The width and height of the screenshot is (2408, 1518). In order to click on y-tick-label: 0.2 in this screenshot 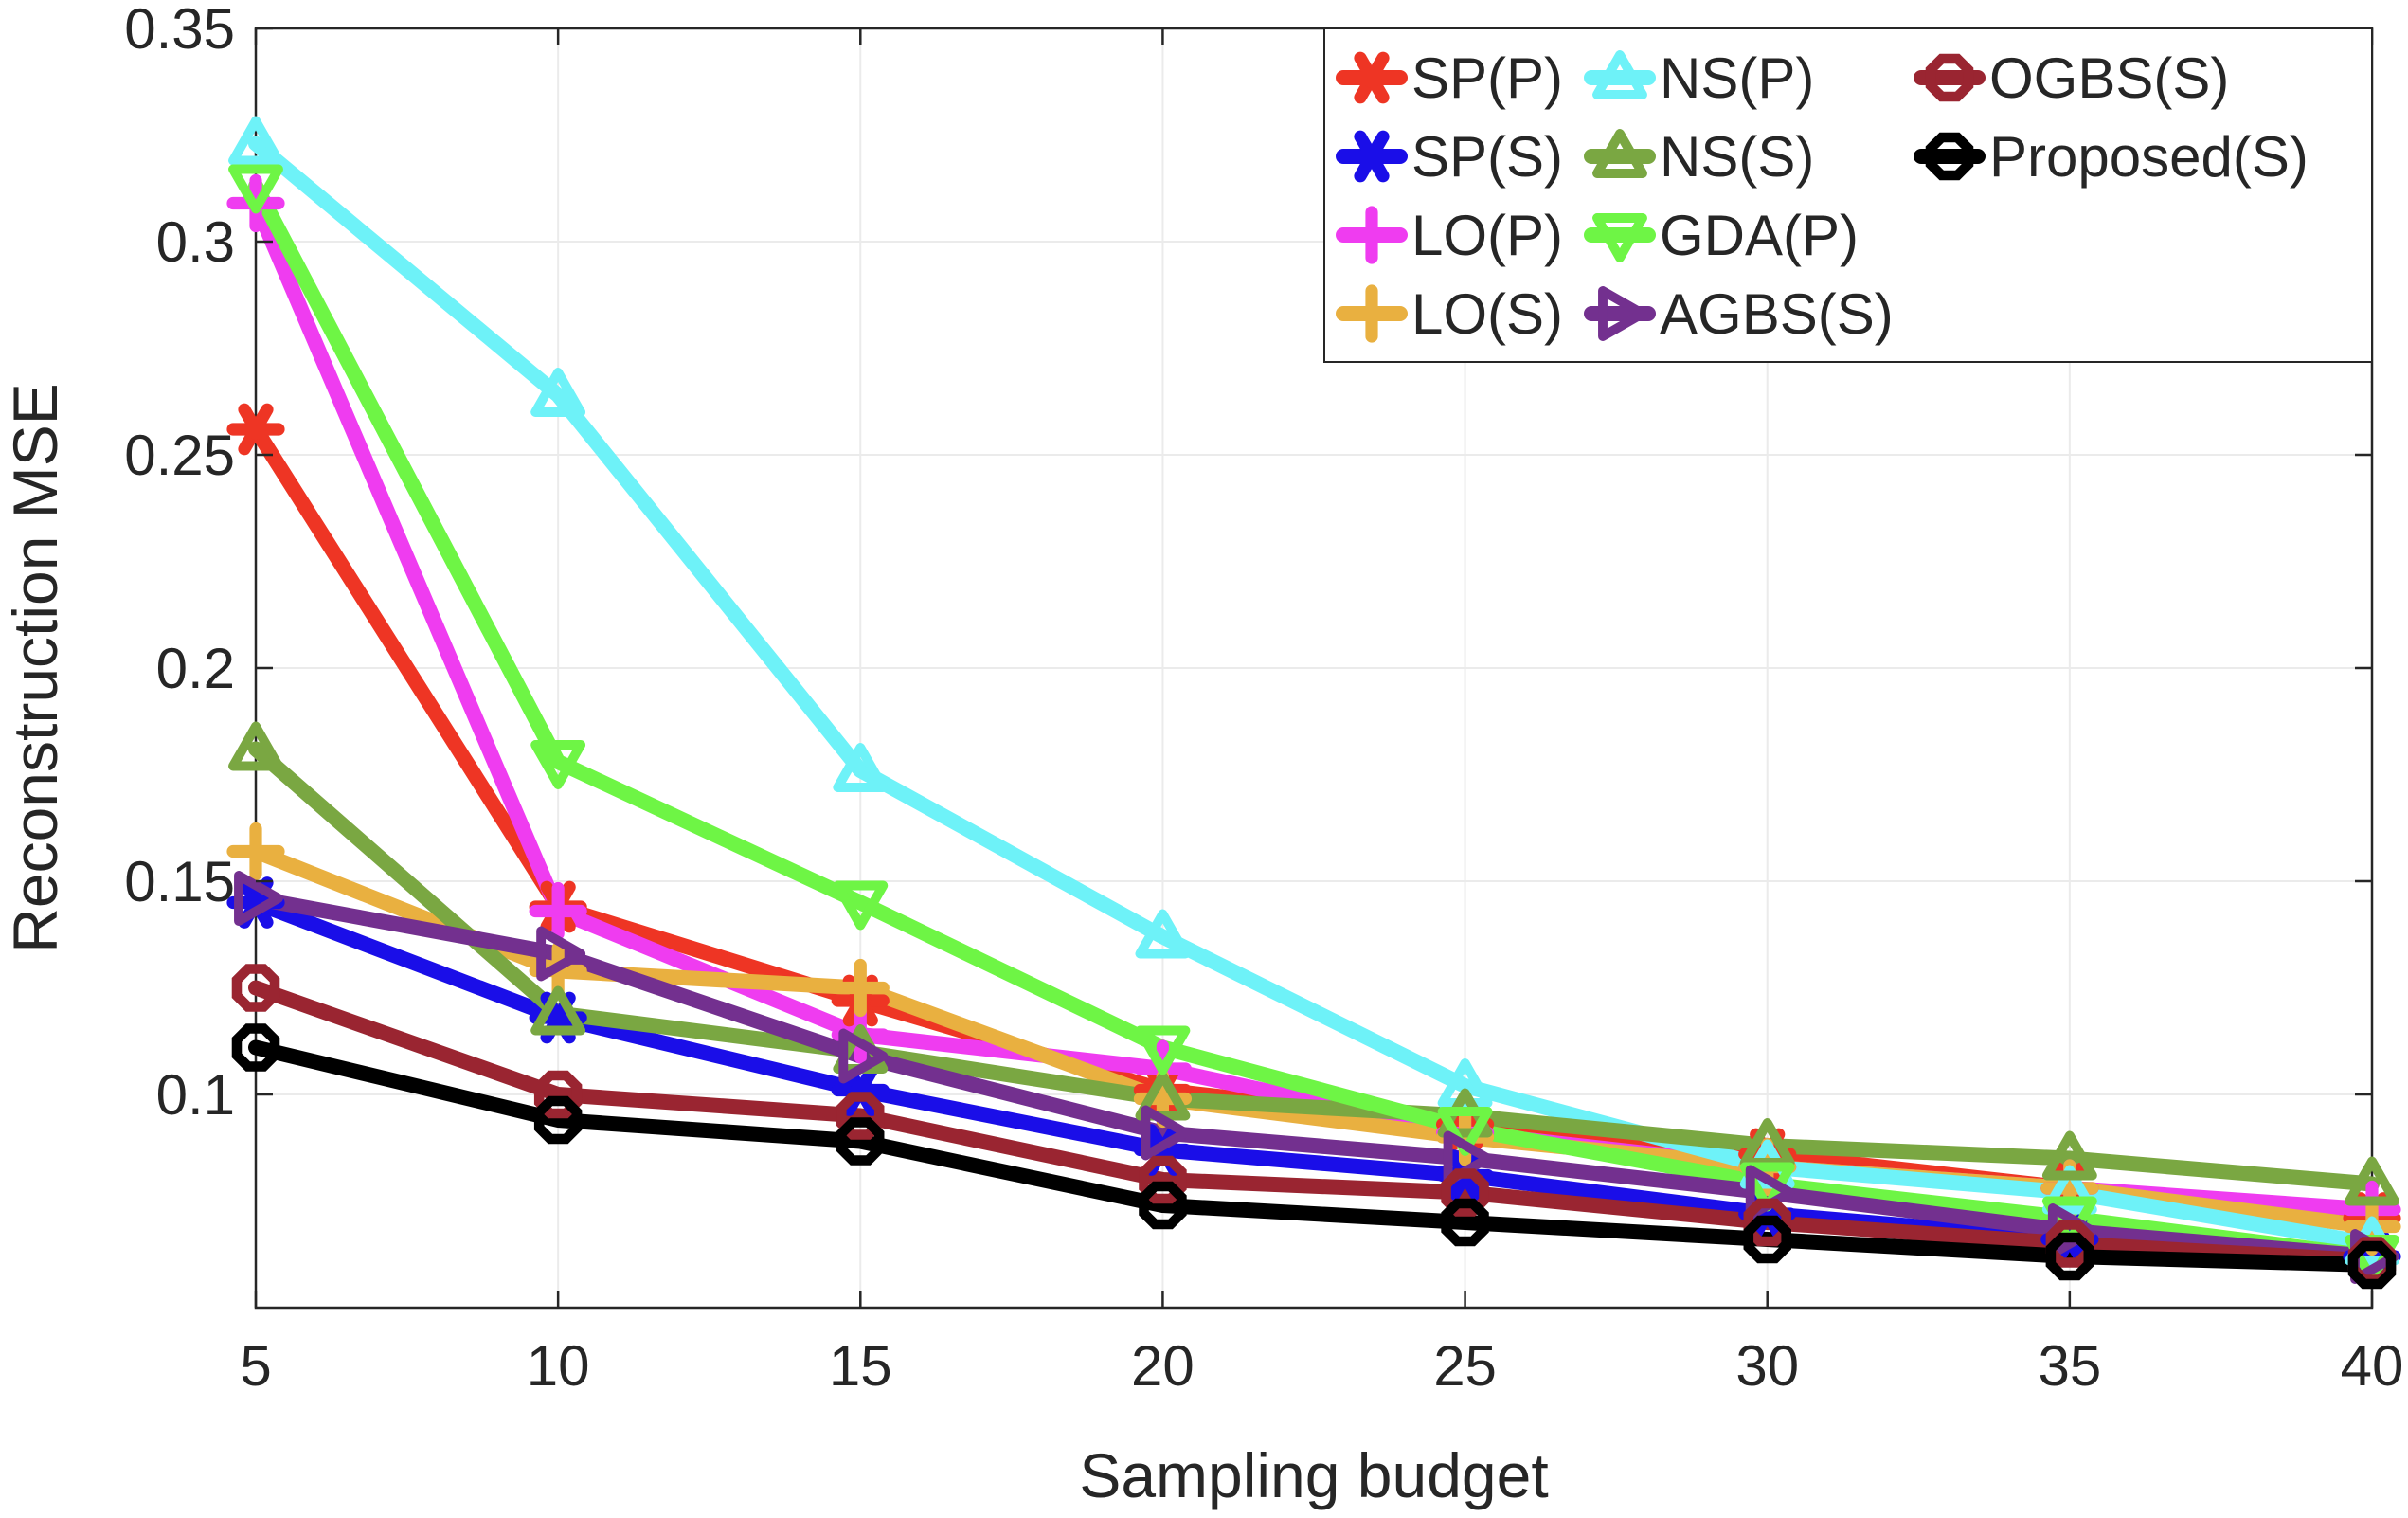, I will do `click(195, 668)`.